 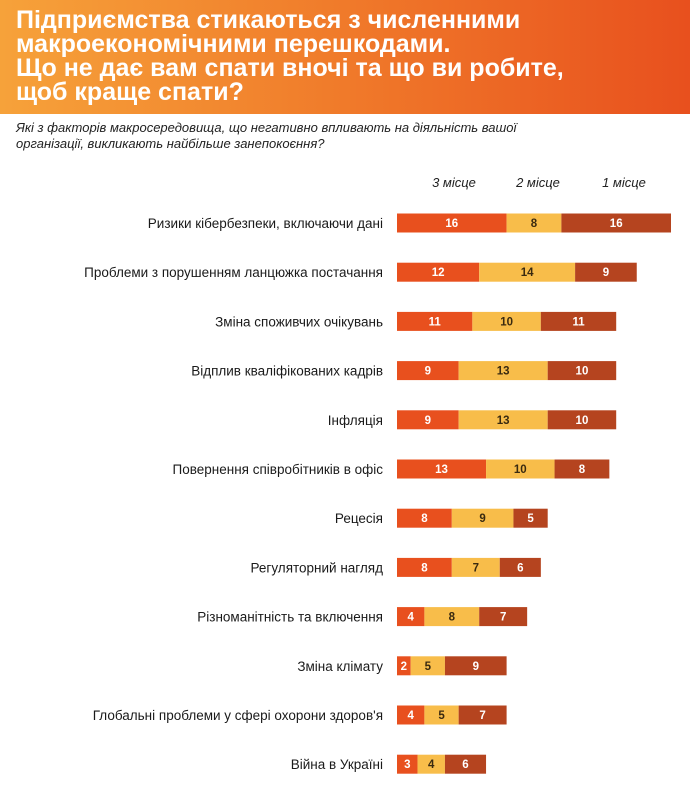 I want to click on category-label: Регуляторний нагляд, so click(x=317, y=567).